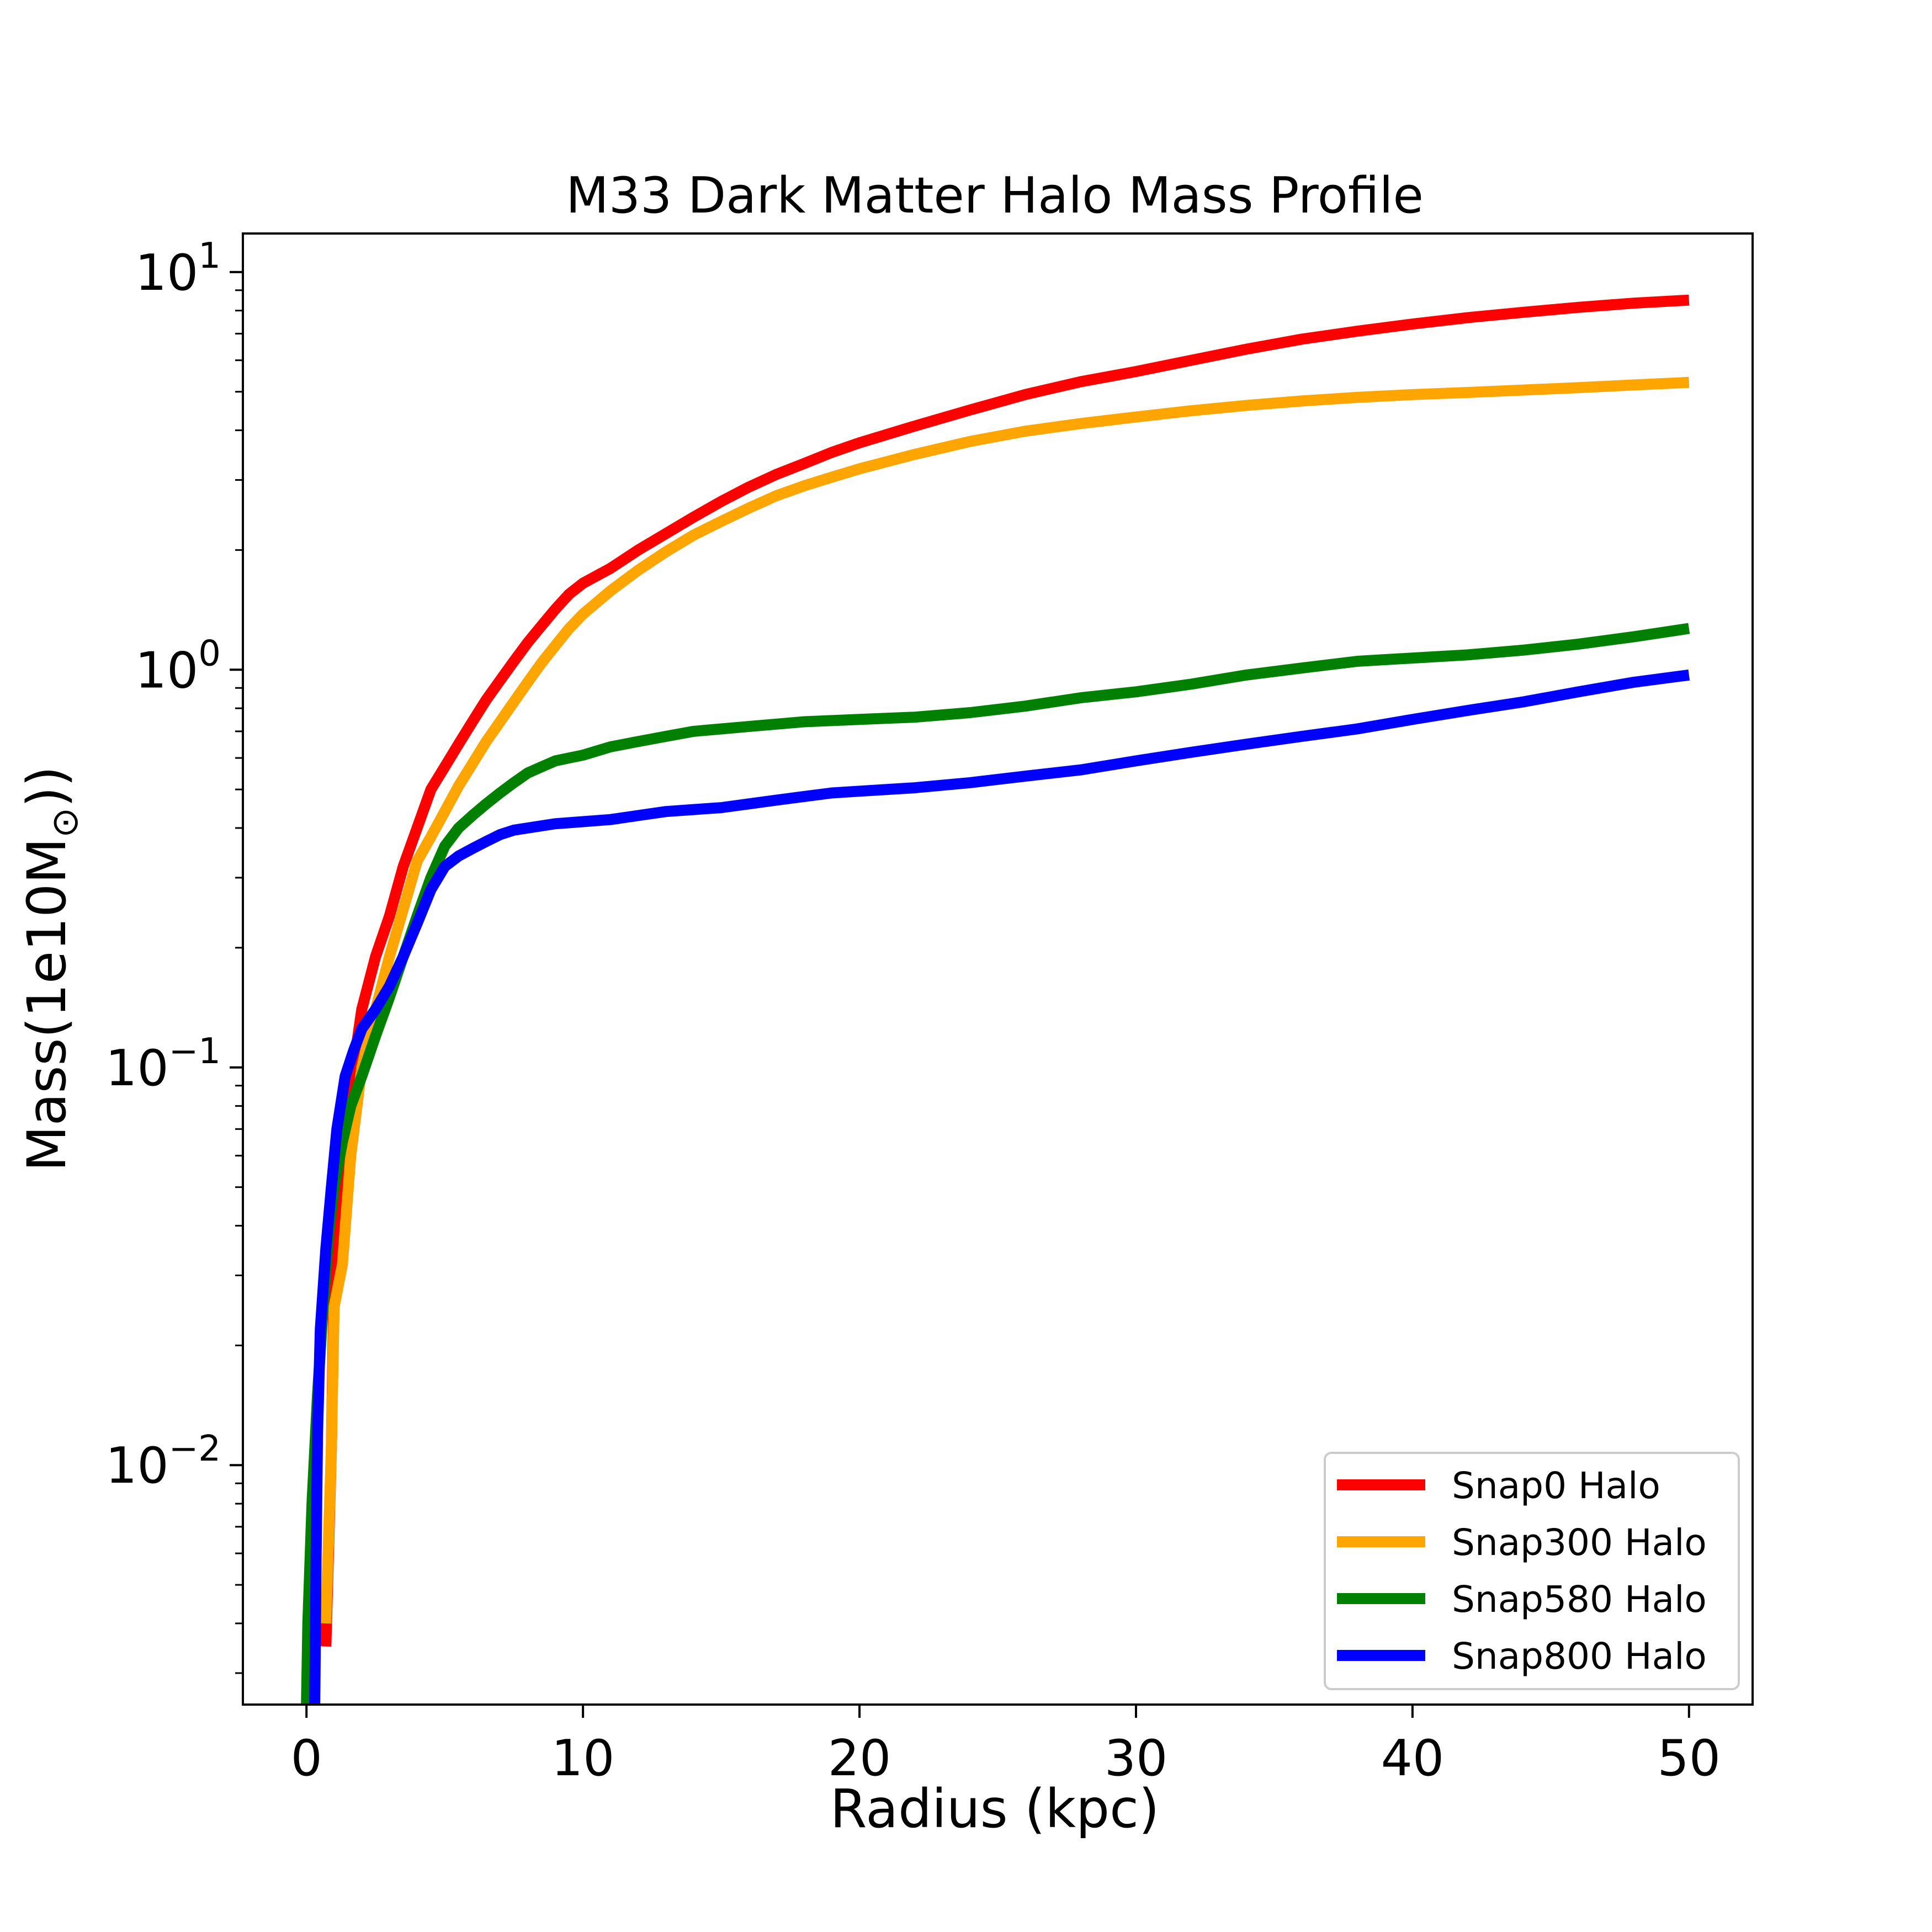 The width and height of the screenshot is (1932, 1932). Describe the element at coordinates (1580, 1600) in the screenshot. I see `legend-label-2: Snap580 Halo` at that location.